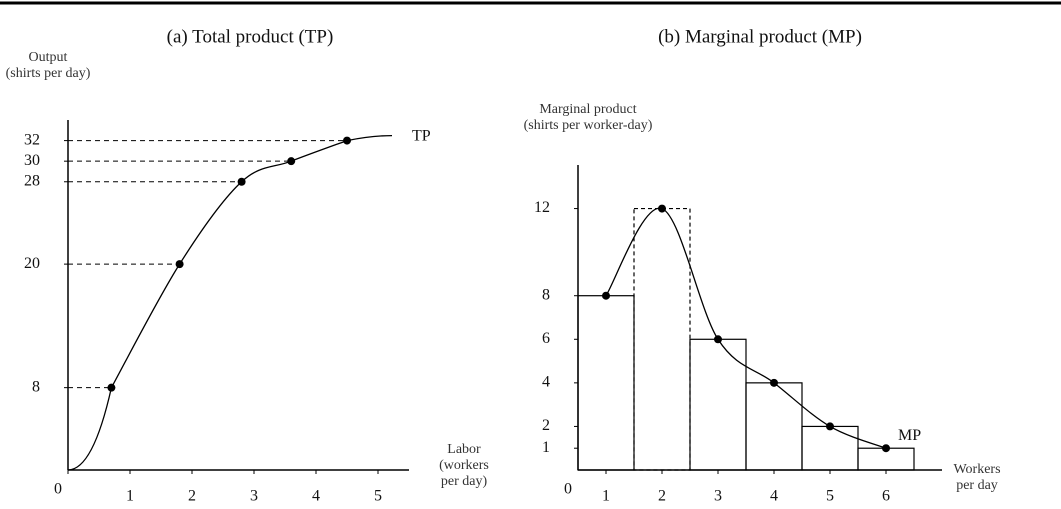 This screenshot has width=1061, height=509. What do you see at coordinates (546, 425) in the screenshot?
I see `y-tick-label: 2` at bounding box center [546, 425].